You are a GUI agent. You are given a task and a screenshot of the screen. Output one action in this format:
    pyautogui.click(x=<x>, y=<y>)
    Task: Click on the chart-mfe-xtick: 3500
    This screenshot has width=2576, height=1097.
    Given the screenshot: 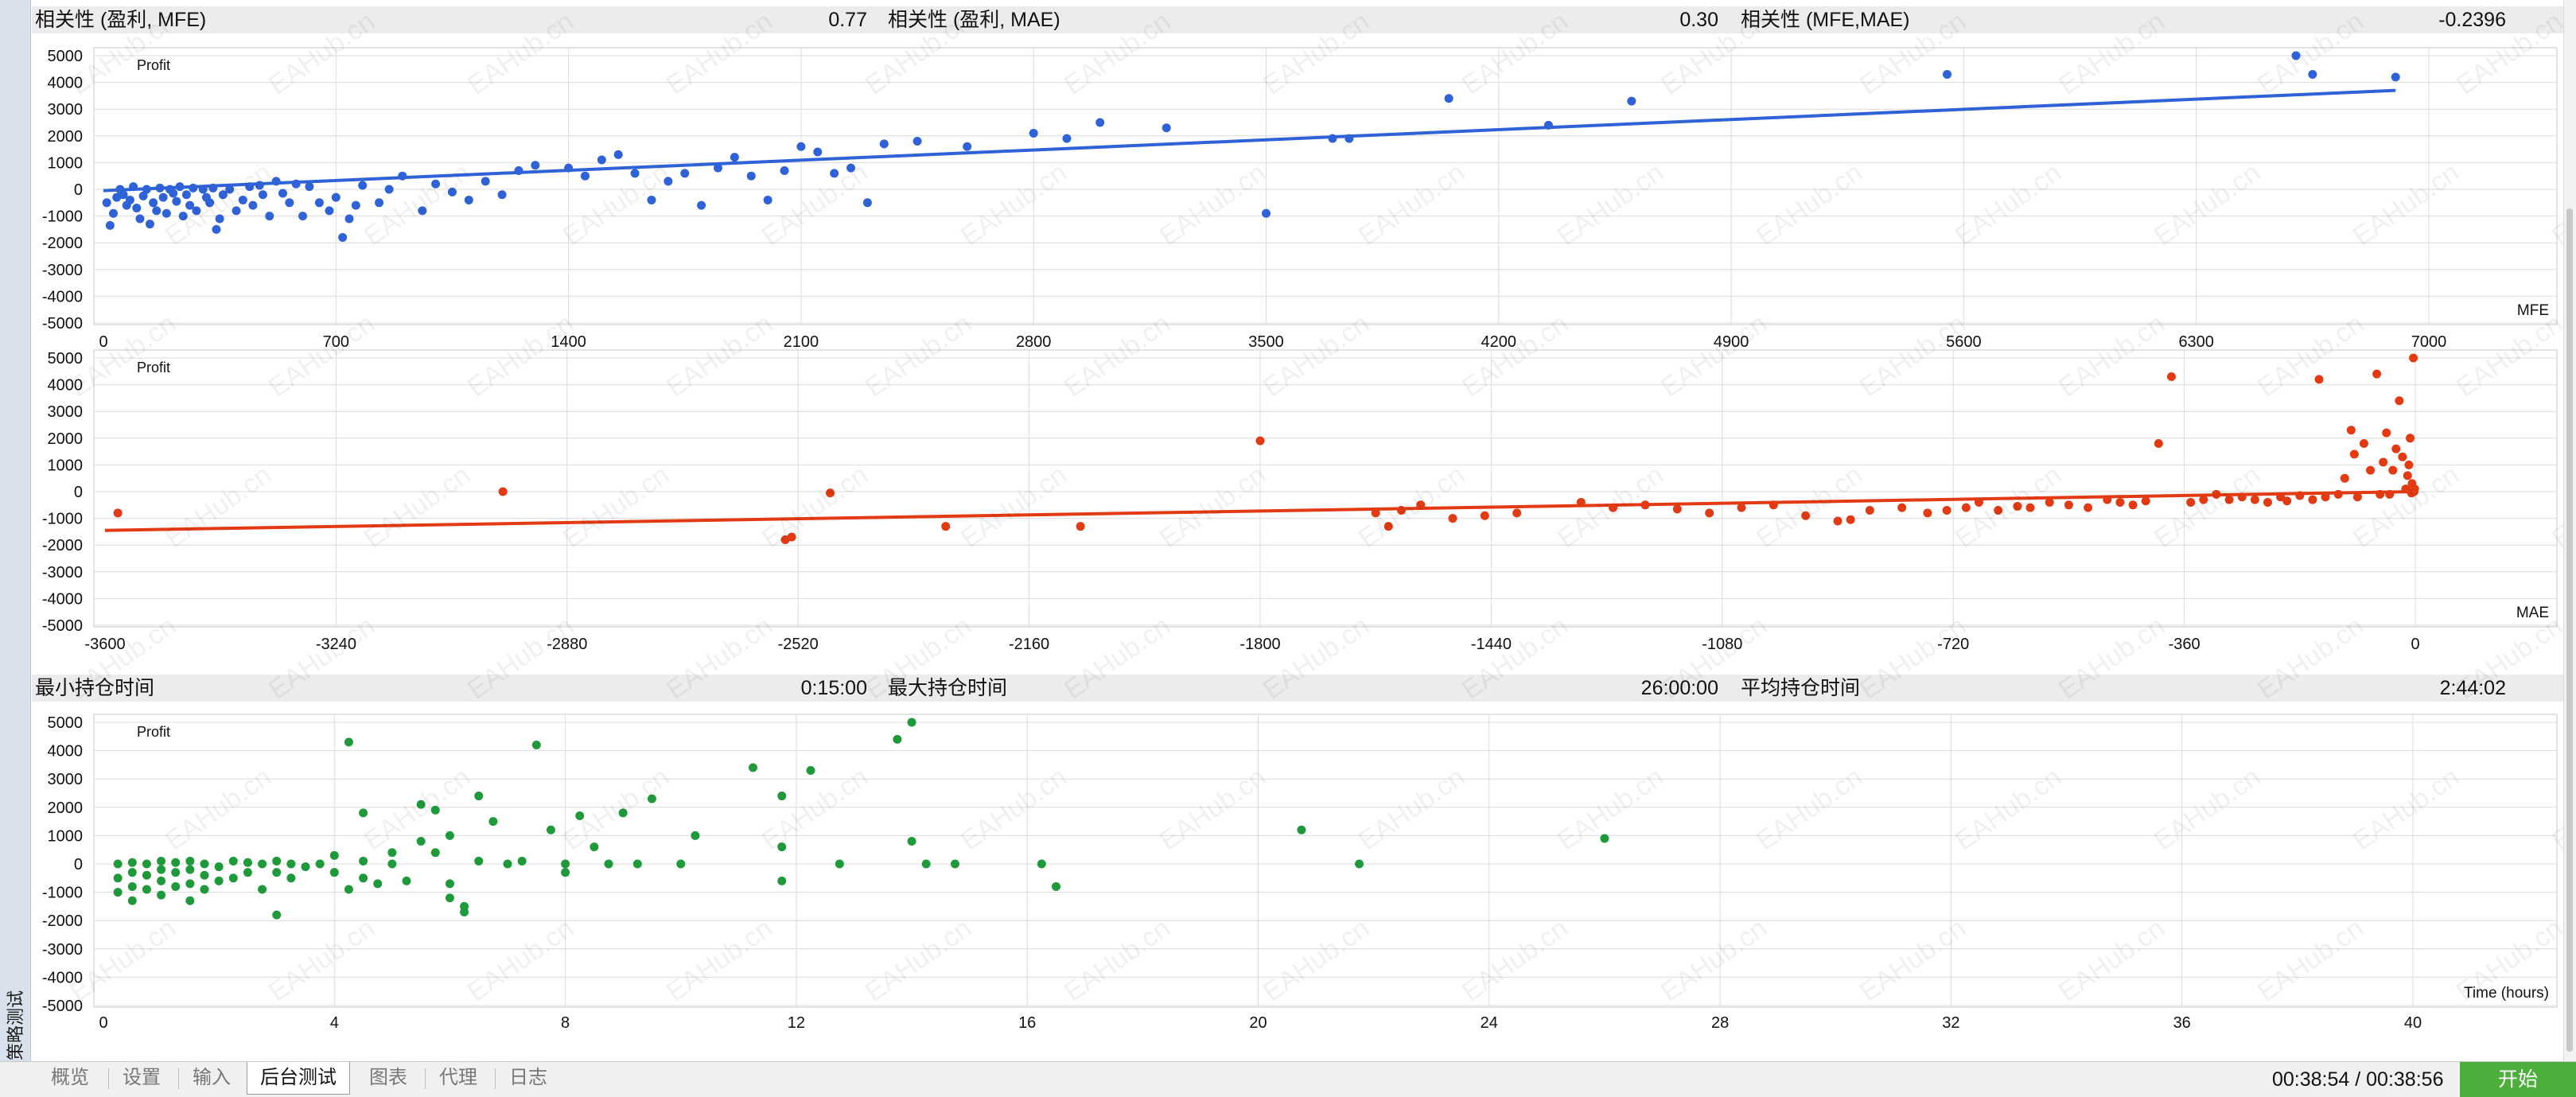 What is the action you would take?
    pyautogui.click(x=1266, y=342)
    